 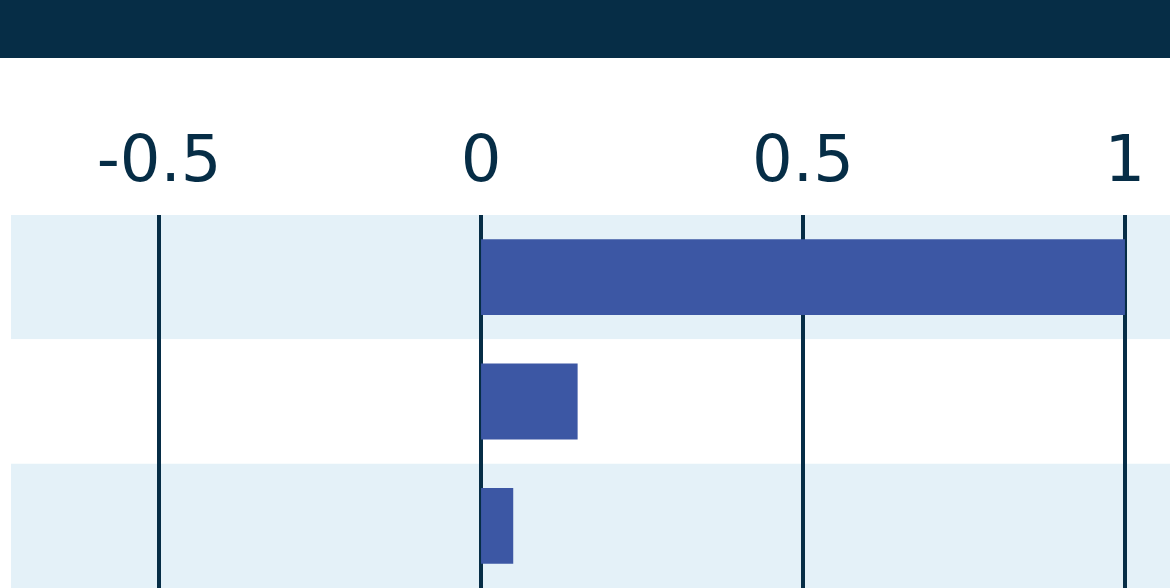 What do you see at coordinates (481, 159) in the screenshot?
I see `x-tick-label: 0` at bounding box center [481, 159].